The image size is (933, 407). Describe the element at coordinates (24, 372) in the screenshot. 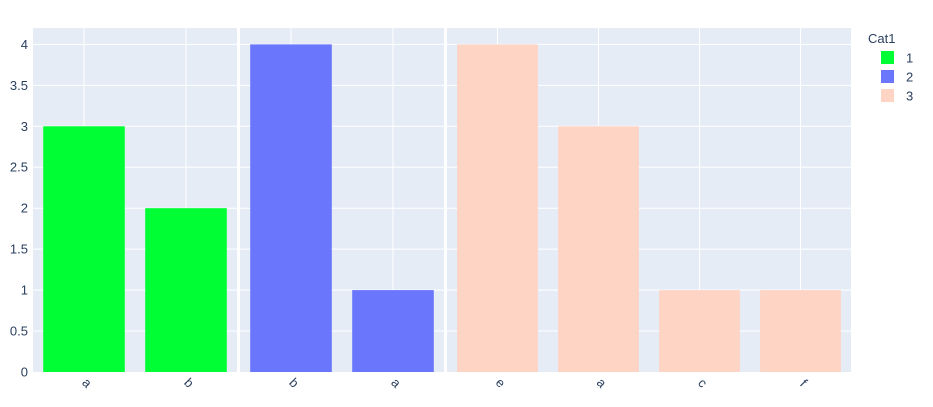

I see `y-tick-label: 0` at that location.